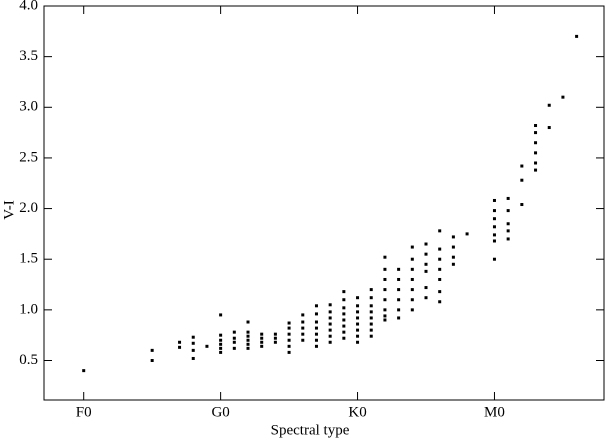 This screenshot has width=607, height=440. What do you see at coordinates (494, 412) in the screenshot?
I see `x-tick-label: M0` at bounding box center [494, 412].